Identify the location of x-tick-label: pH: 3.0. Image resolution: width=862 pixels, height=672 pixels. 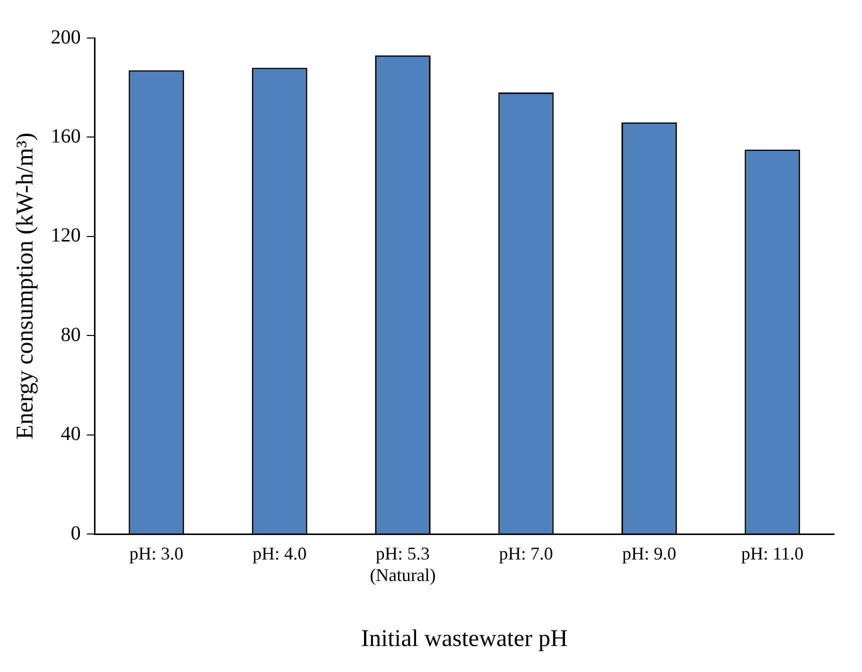
(156, 554).